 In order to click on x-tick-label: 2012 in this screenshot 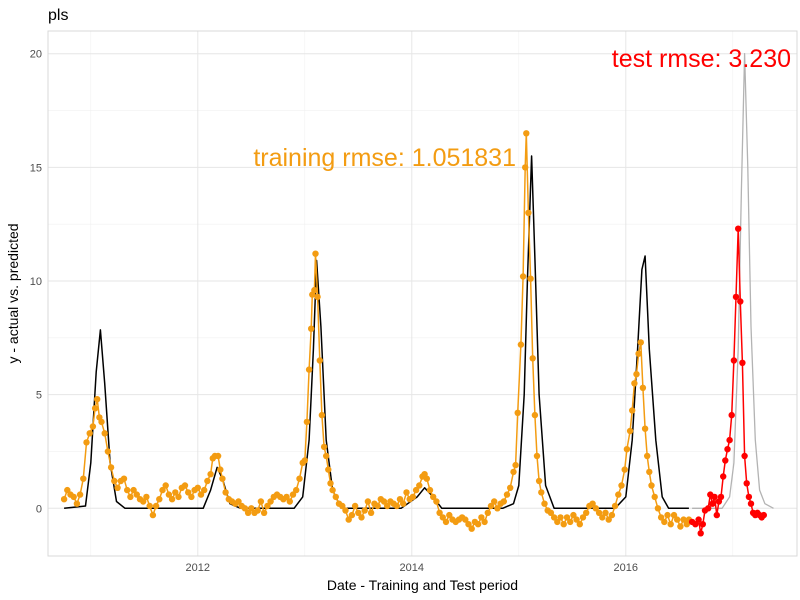, I will do `click(198, 568)`.